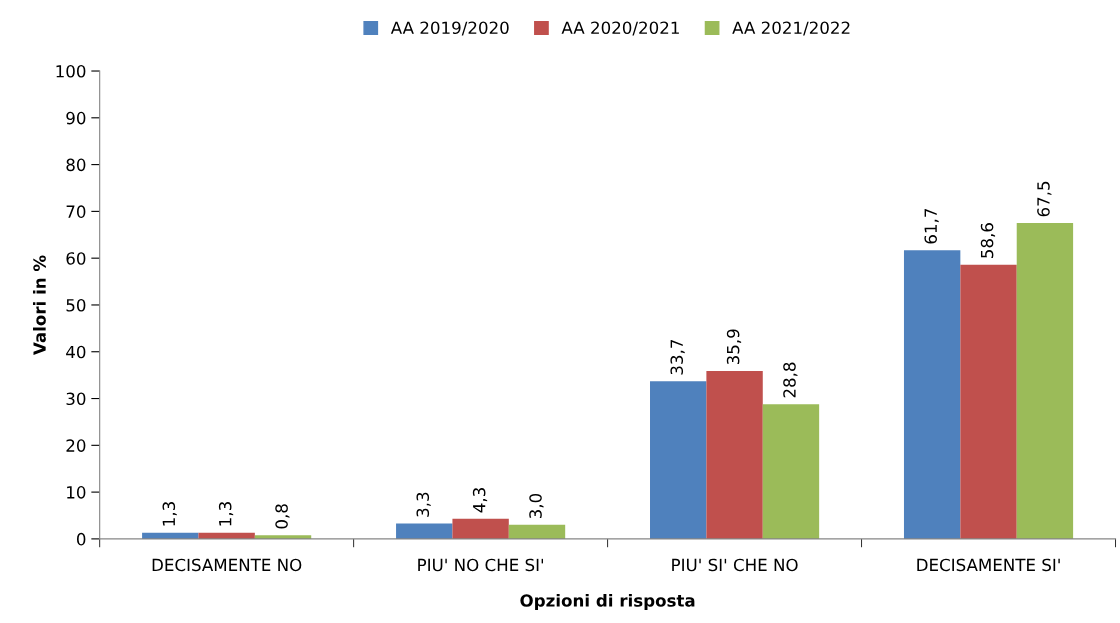 The width and height of the screenshot is (1120, 623). I want to click on y-tick-label: 70, so click(76, 211).